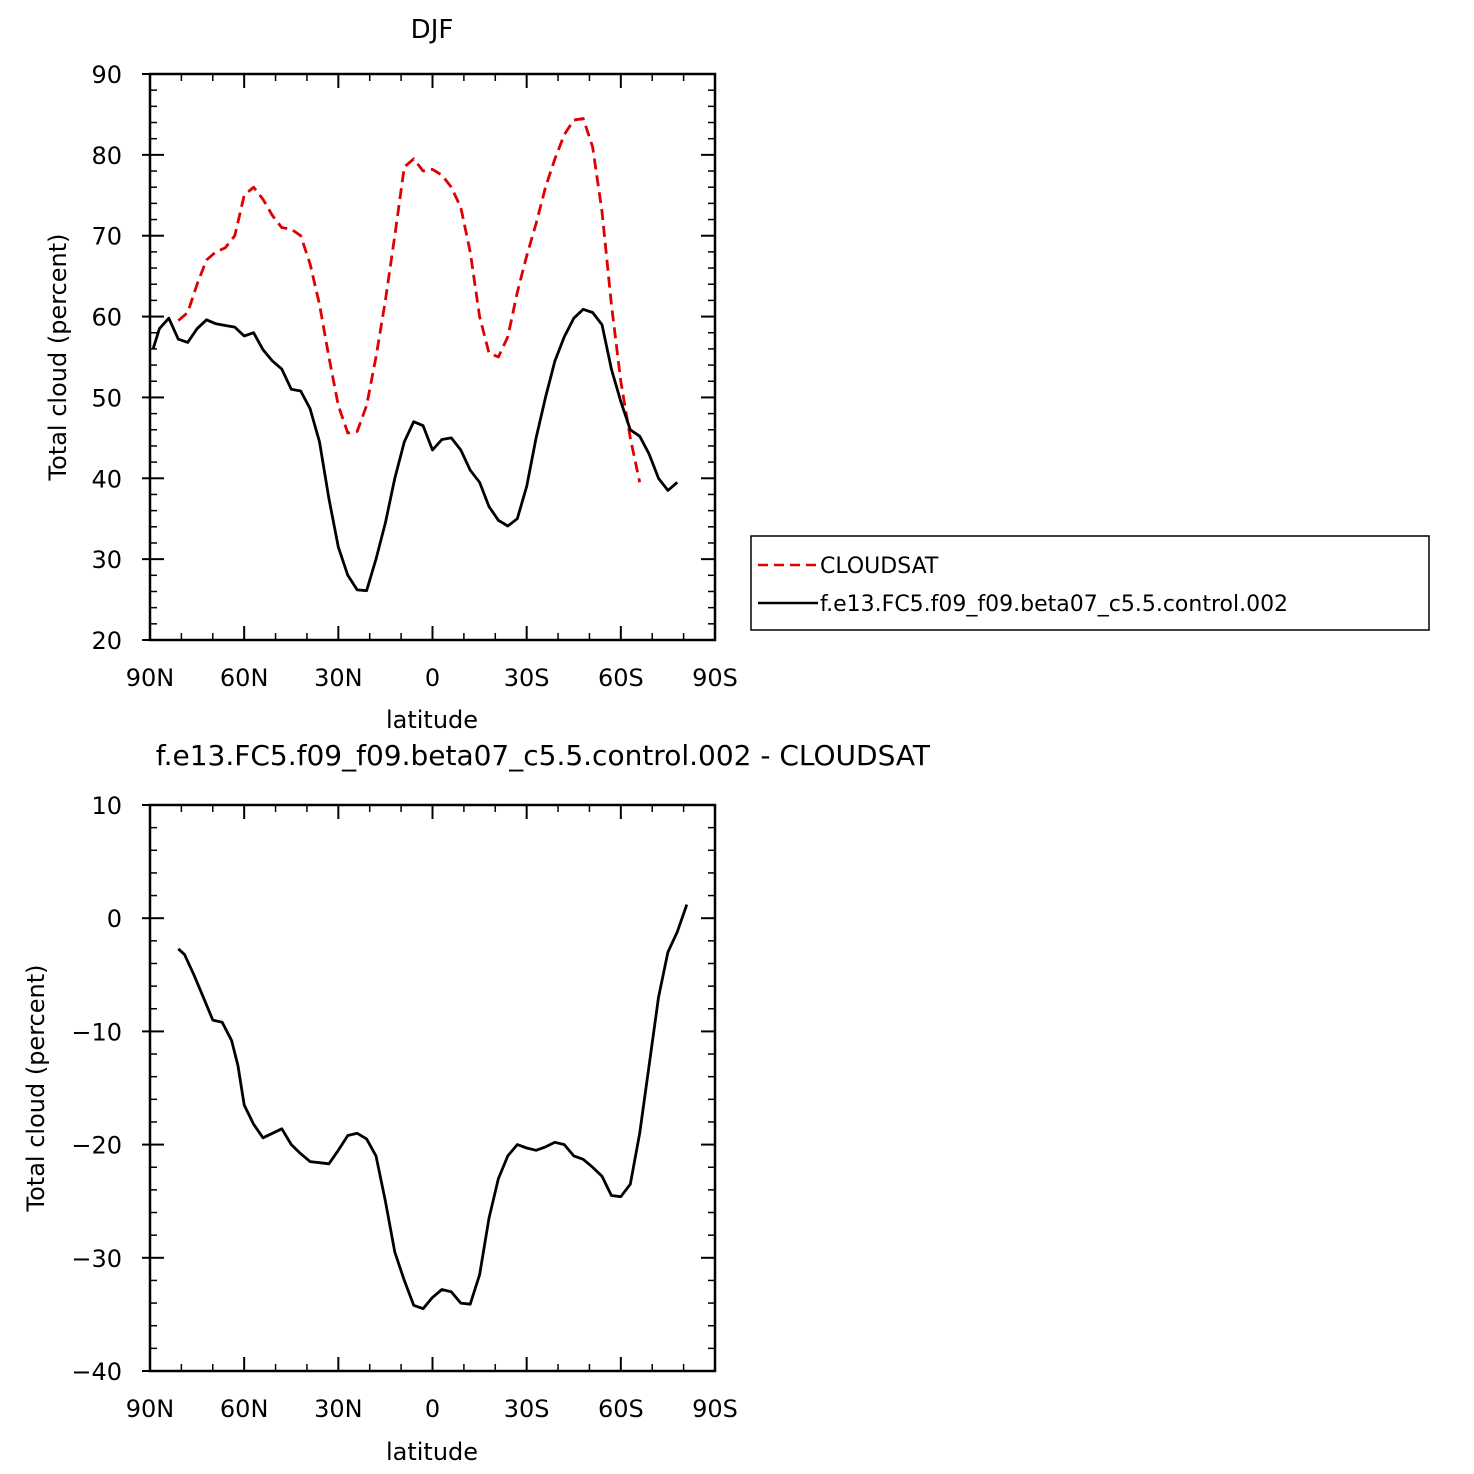 Image resolution: width=1474 pixels, height=1474 pixels. What do you see at coordinates (36, 1089) in the screenshot?
I see `bottom-y-axis-label: Total cloud (percent)` at bounding box center [36, 1089].